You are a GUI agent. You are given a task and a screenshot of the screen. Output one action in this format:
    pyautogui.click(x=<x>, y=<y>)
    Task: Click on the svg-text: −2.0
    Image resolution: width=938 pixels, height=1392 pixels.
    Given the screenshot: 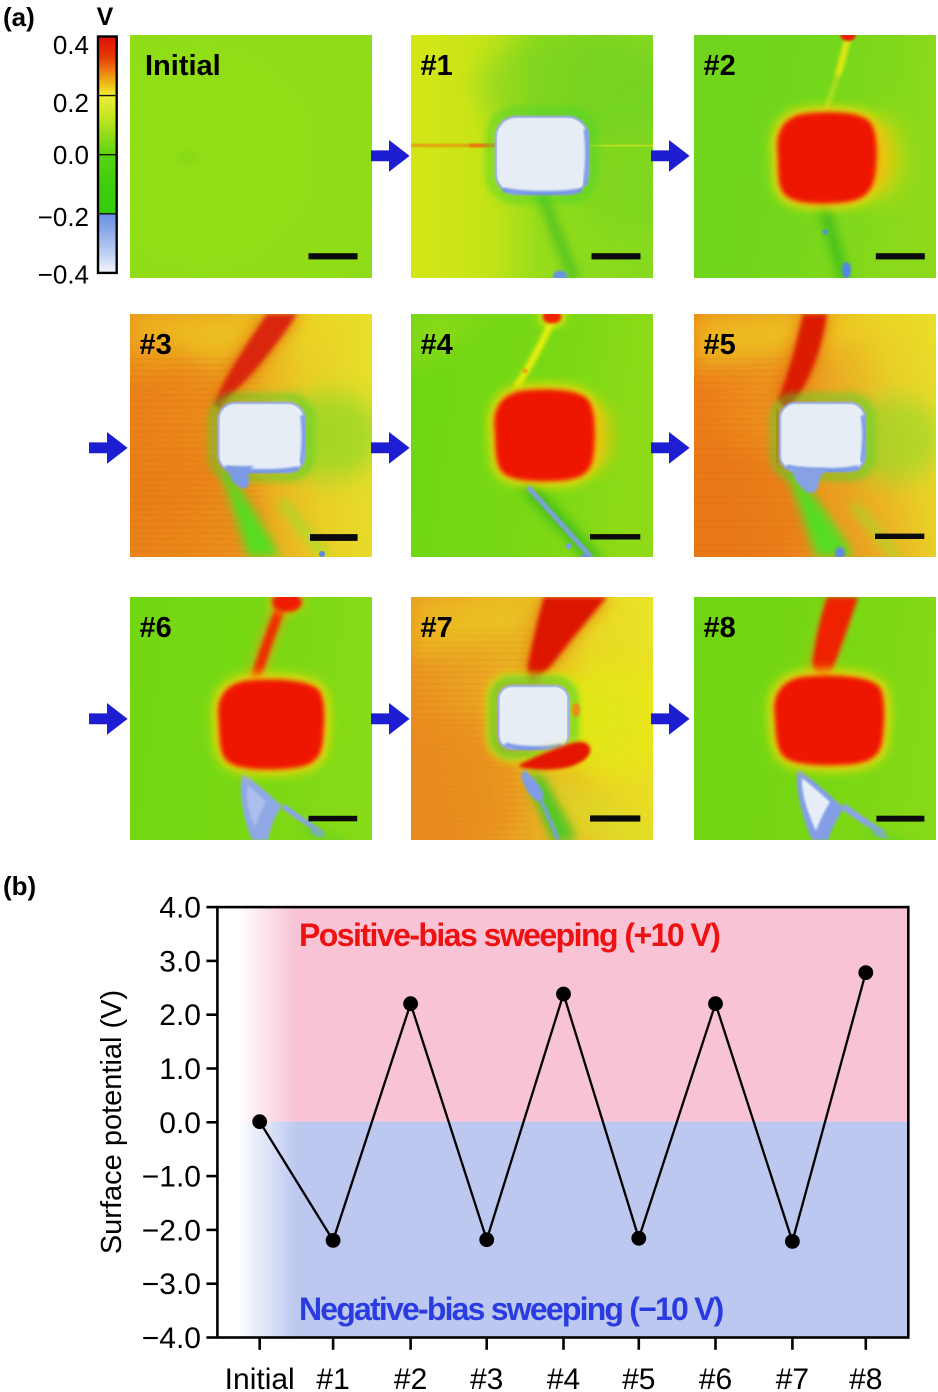 What is the action you would take?
    pyautogui.click(x=171, y=1230)
    